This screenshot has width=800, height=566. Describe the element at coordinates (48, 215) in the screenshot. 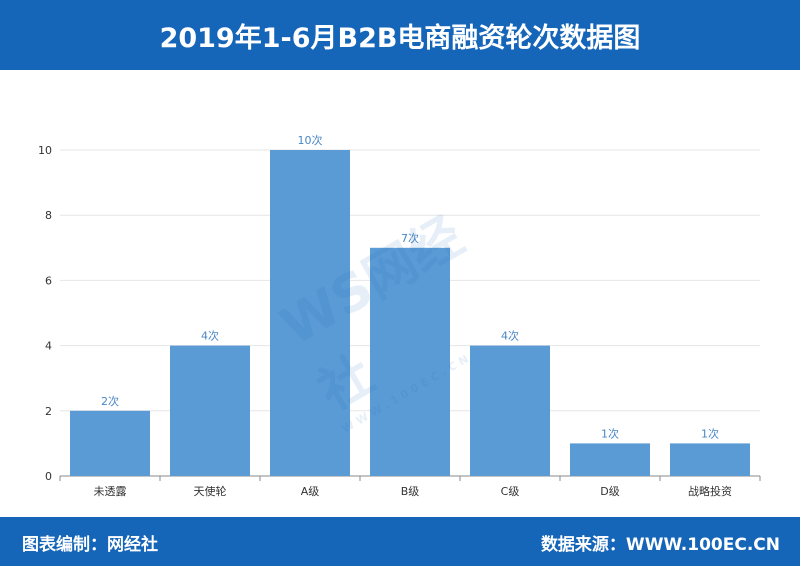

I see `y-tick-label: 8` at that location.